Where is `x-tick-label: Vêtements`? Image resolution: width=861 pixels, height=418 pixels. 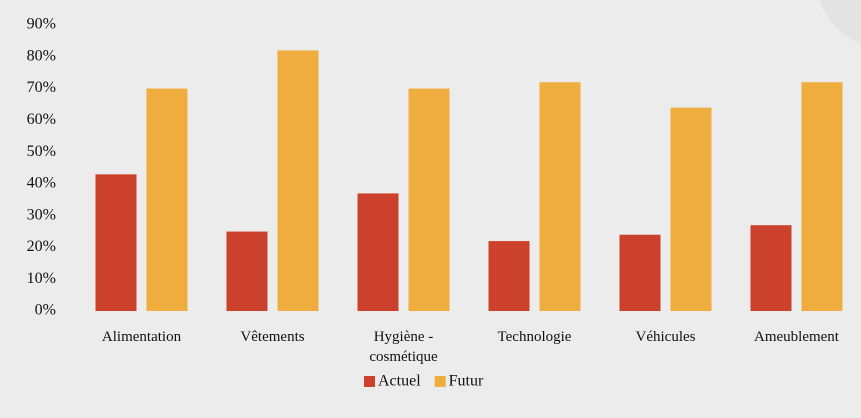
x-tick-label: Vêtements is located at coordinates (272, 337).